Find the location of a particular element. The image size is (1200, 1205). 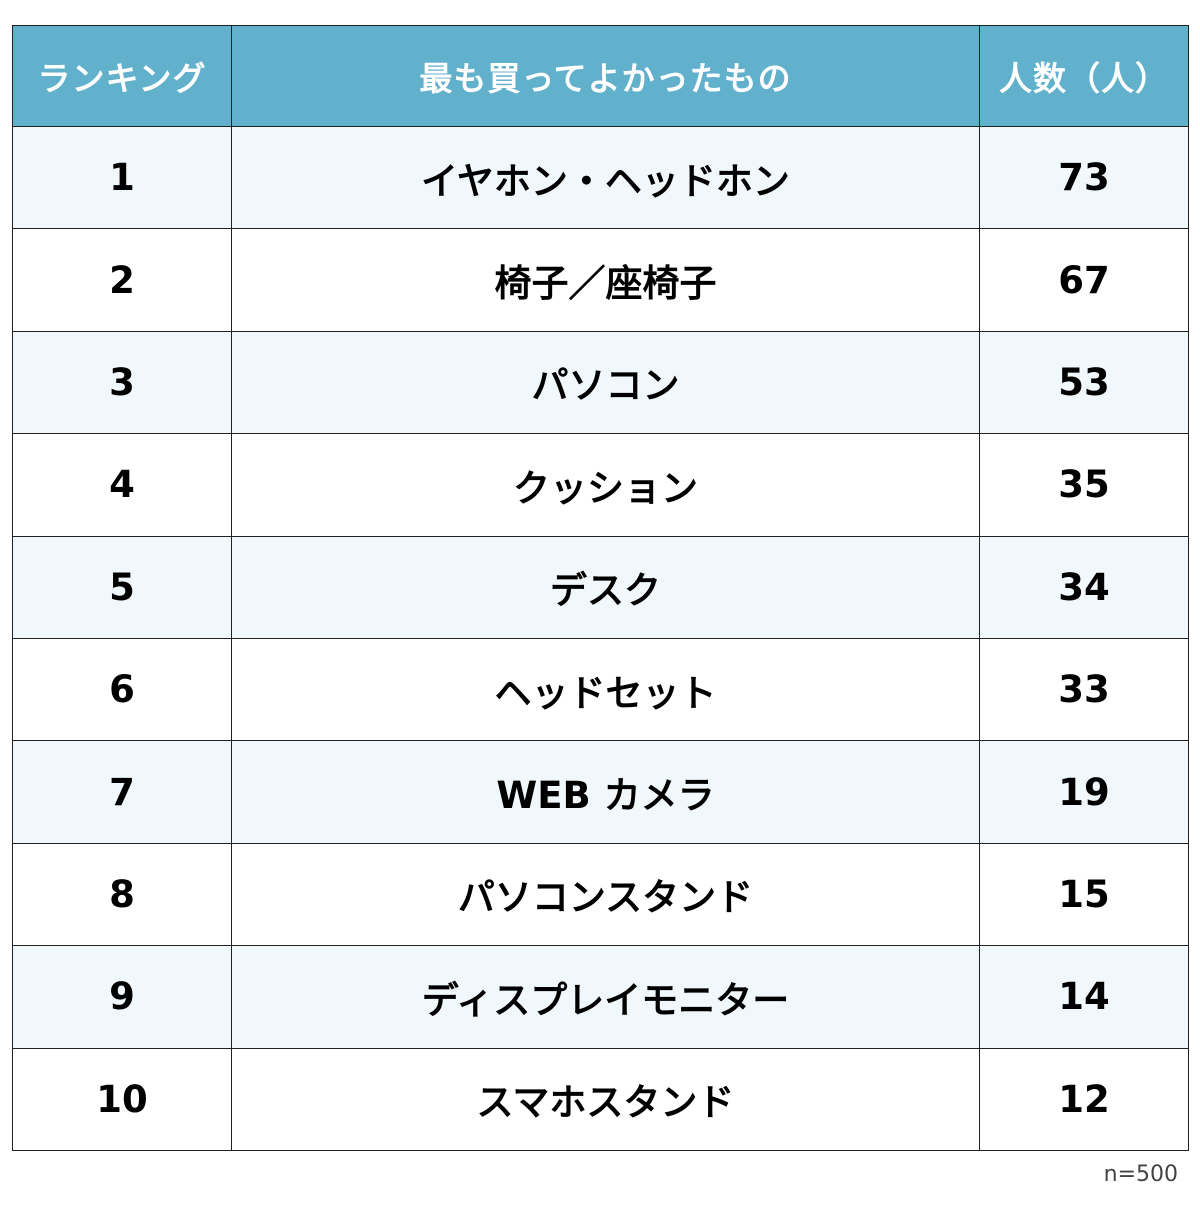

rank-cell: 7 is located at coordinates (122, 792).